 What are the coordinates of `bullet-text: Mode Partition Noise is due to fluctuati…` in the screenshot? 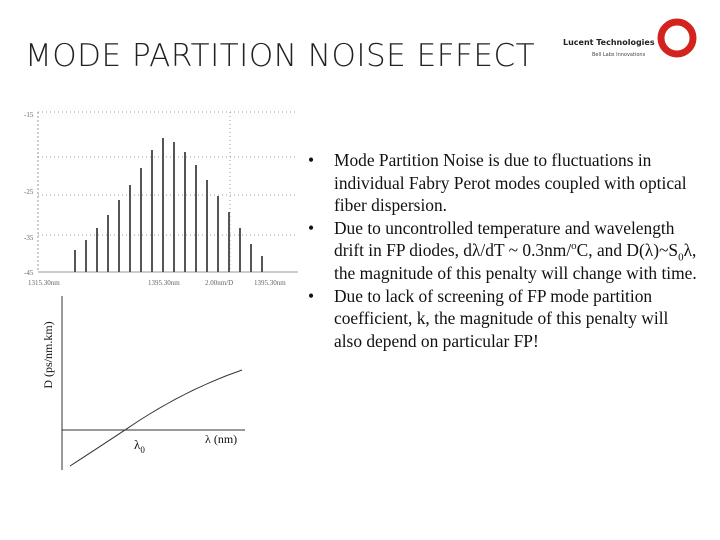 It's located at (510, 183).